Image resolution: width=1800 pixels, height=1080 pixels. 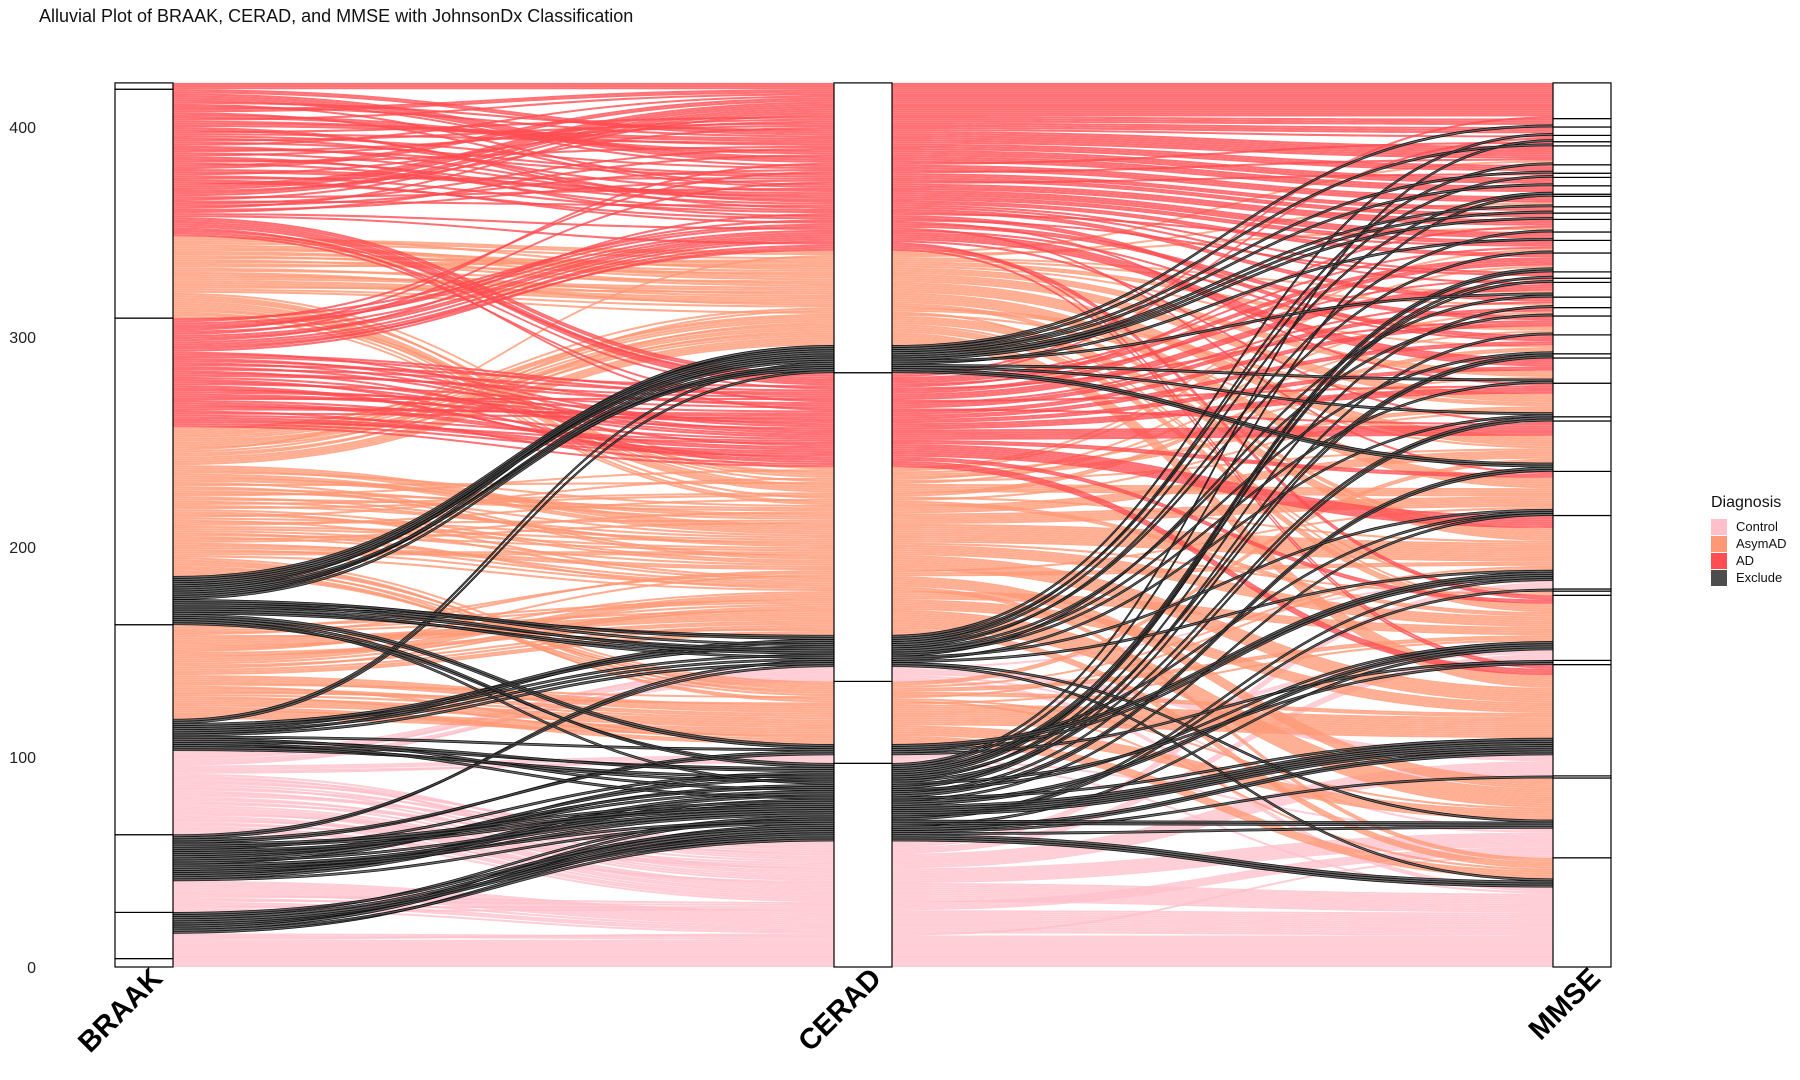 I want to click on y-tick-label: 300, so click(x=22, y=338).